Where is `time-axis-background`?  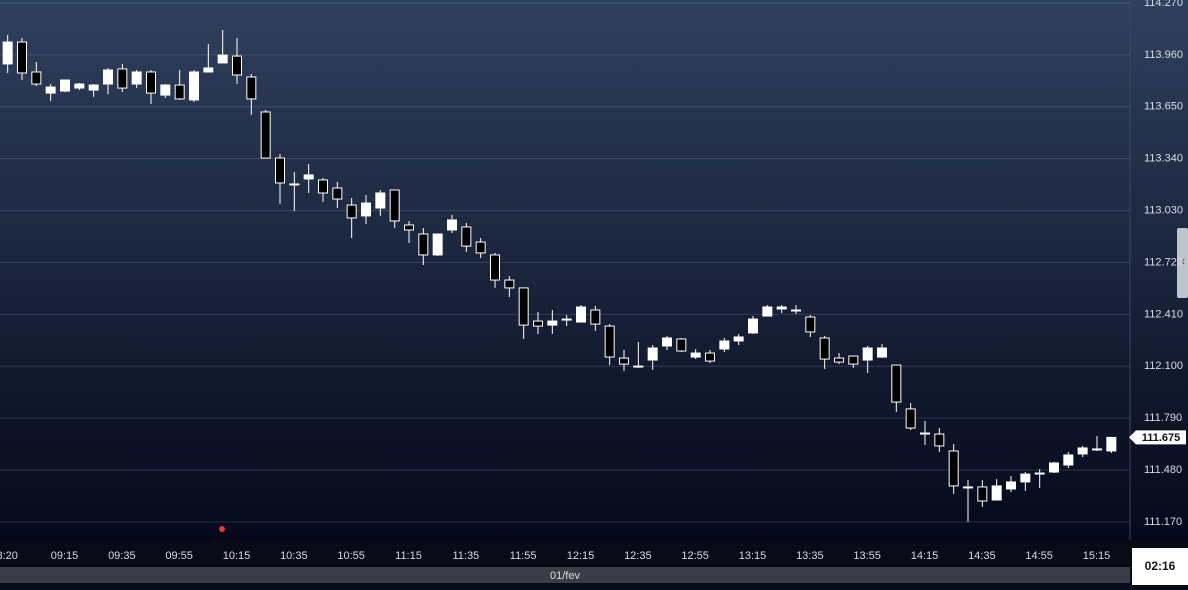
time-axis-background is located at coordinates (594, 553).